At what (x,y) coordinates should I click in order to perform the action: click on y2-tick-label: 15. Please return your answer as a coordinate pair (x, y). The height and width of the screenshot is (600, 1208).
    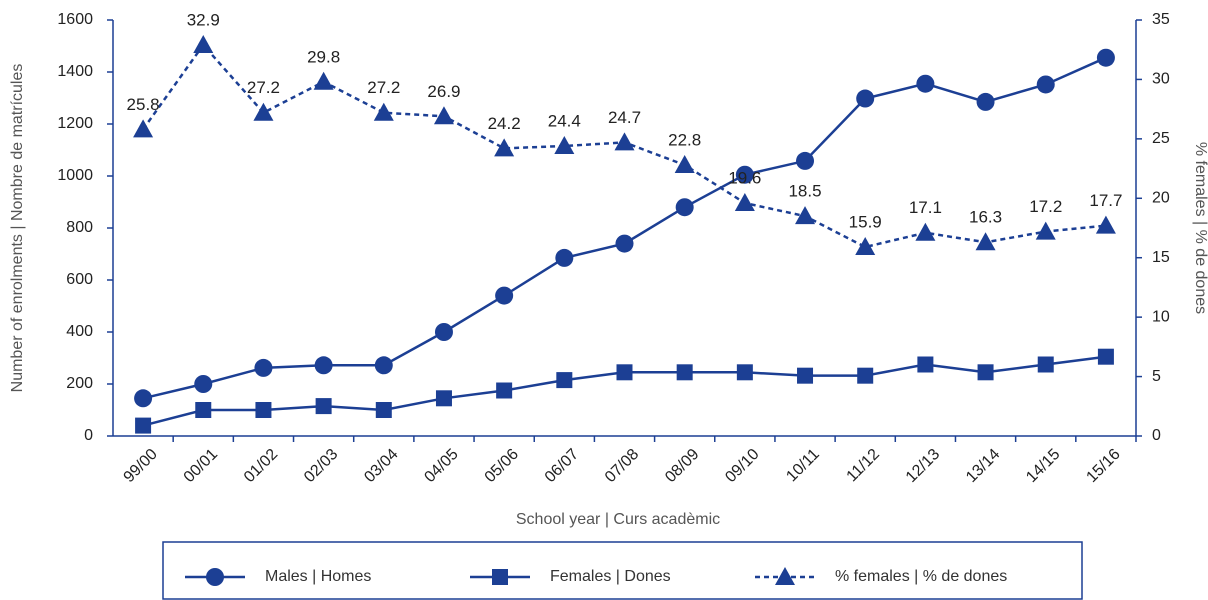
    Looking at the image, I should click on (1161, 257).